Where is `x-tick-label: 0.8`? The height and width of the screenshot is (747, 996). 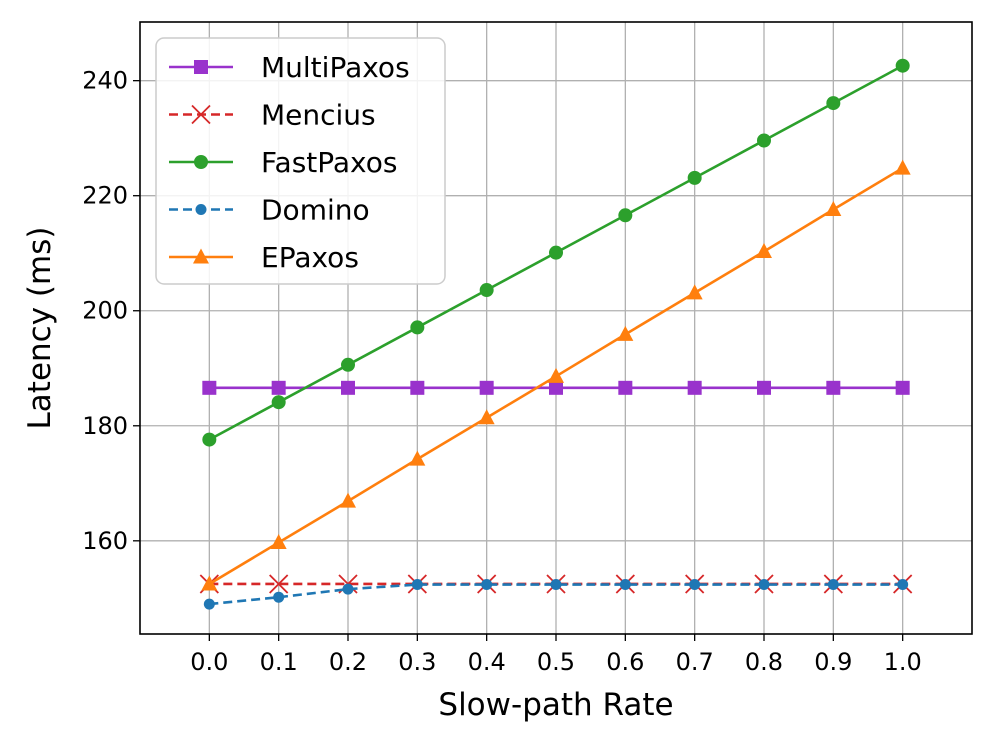 x-tick-label: 0.8 is located at coordinates (764, 662).